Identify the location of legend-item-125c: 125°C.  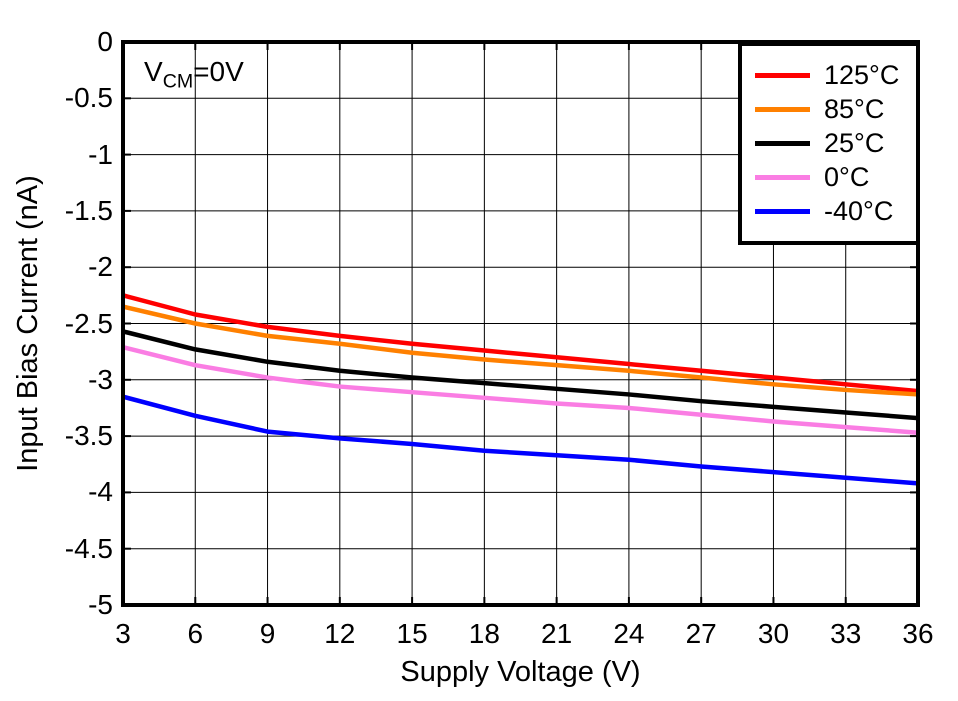
(829, 75).